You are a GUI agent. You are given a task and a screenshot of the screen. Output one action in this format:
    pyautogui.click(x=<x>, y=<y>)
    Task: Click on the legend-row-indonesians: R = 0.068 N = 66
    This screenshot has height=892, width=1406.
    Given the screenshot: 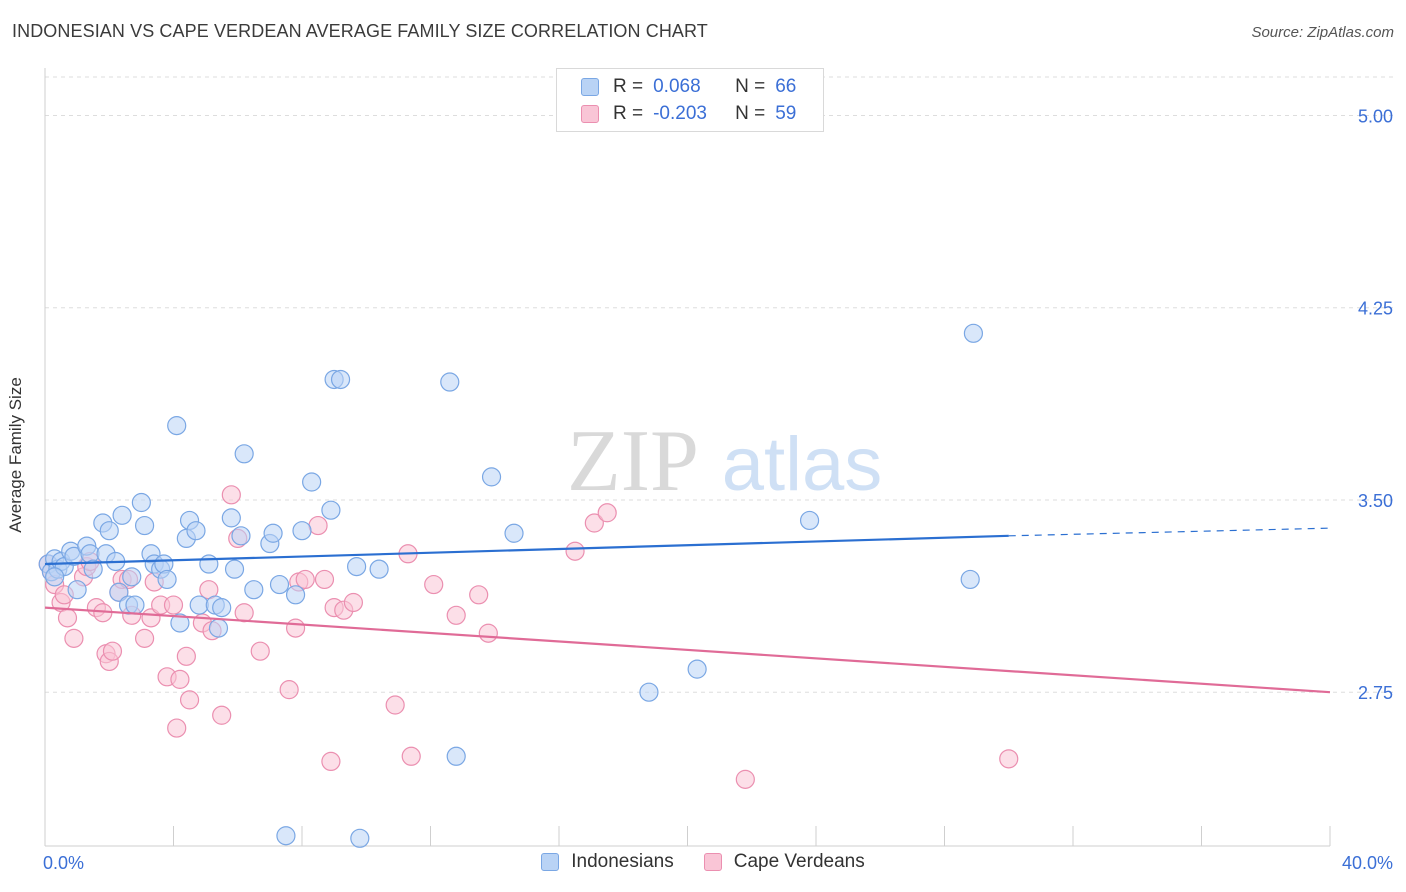 What is the action you would take?
    pyautogui.click(x=688, y=87)
    